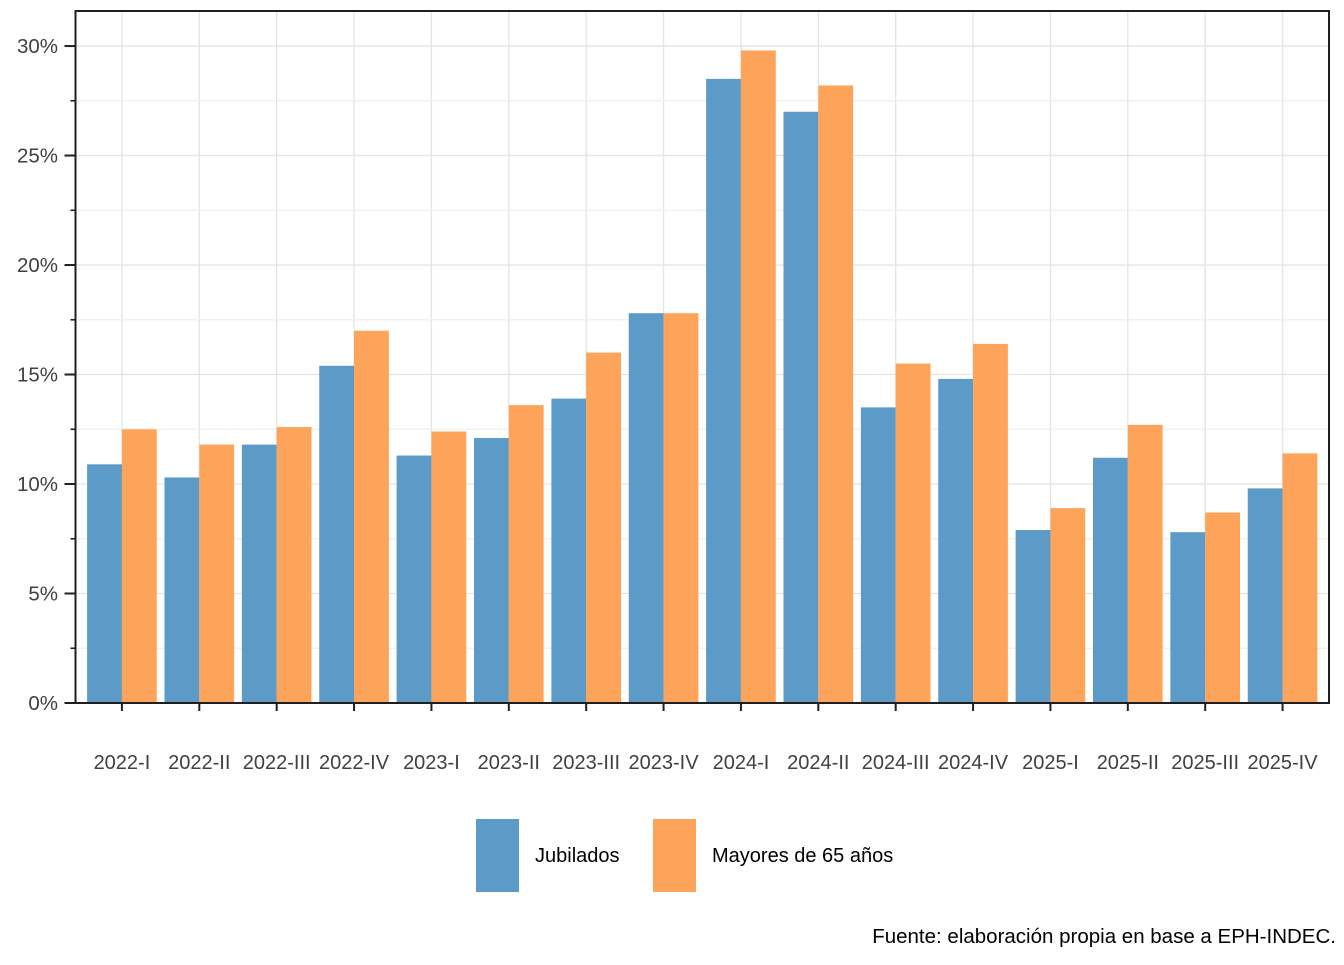 This screenshot has width=1344, height=965. I want to click on bar-jubilados-2022-III, so click(259, 573).